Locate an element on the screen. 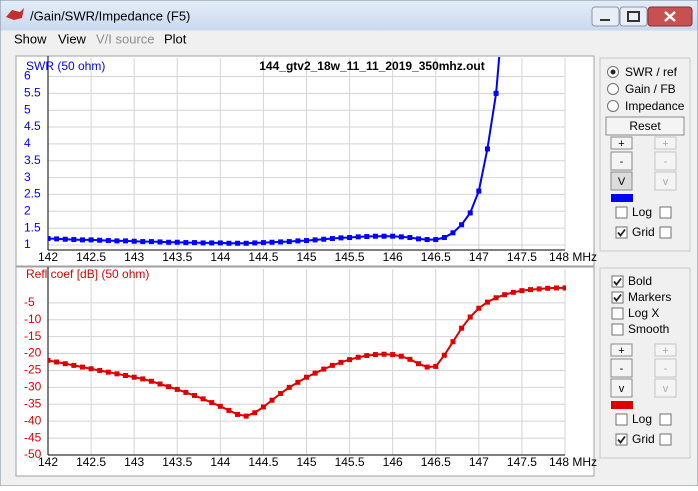  y-tick-label: 5 is located at coordinates (27, 109).